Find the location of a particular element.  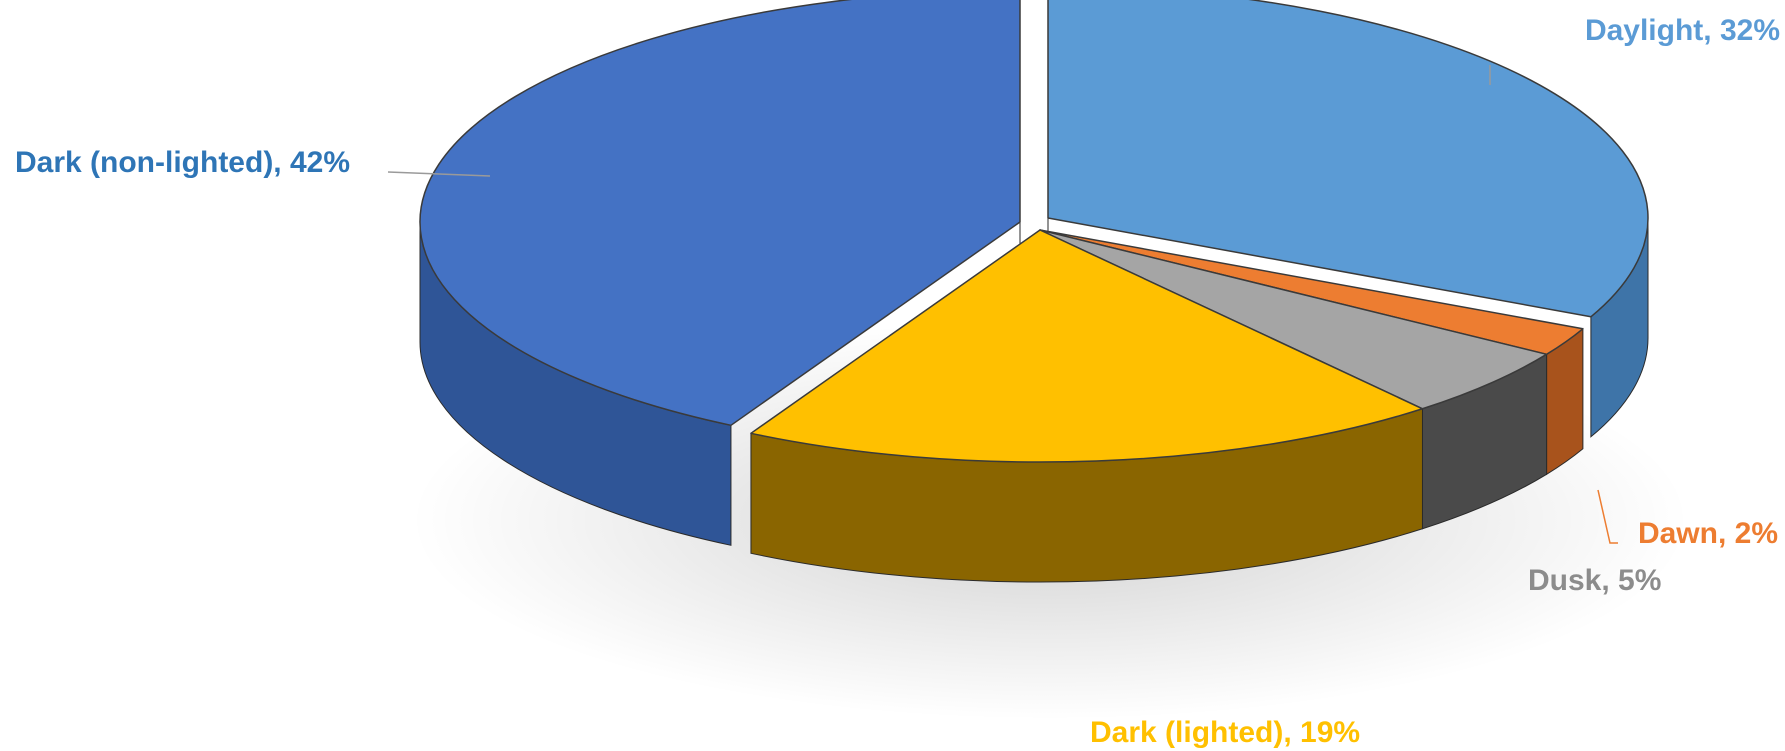

slice-daylight is located at coordinates (1348, 159).